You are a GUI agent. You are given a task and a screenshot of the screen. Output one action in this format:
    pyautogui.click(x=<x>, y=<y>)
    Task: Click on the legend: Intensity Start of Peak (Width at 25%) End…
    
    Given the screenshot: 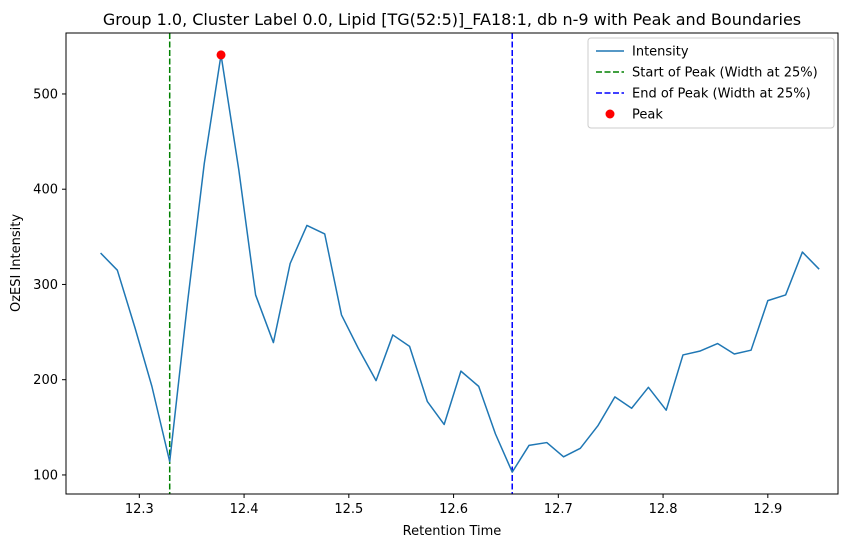 What is the action you would take?
    pyautogui.click(x=711, y=83)
    